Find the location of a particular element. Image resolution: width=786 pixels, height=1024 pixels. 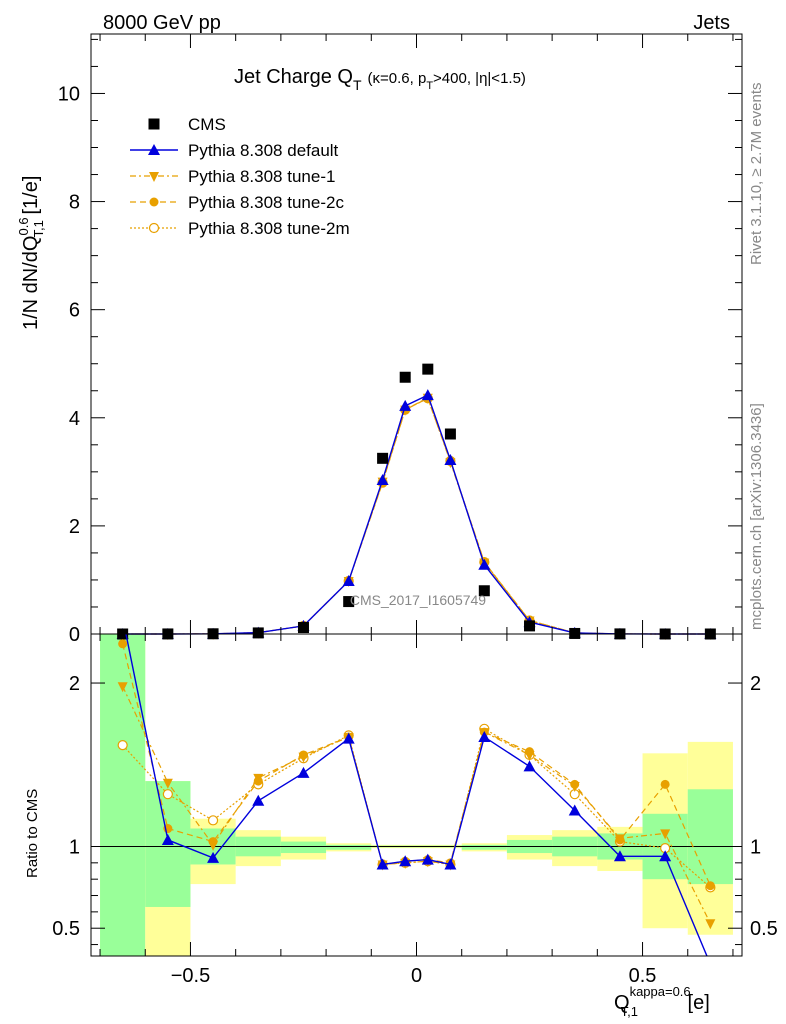

legend-marker-tune1 is located at coordinates (154, 177).